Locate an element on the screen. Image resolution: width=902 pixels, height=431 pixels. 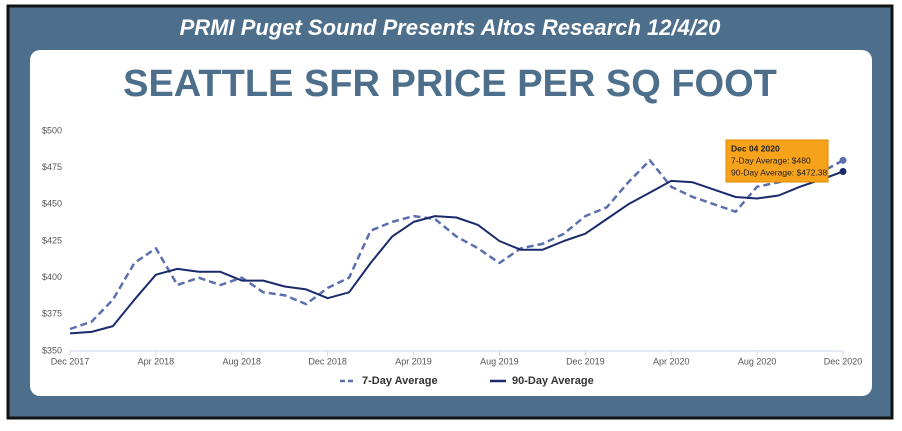
x-tick-label: Dec 2020 is located at coordinates (843, 361).